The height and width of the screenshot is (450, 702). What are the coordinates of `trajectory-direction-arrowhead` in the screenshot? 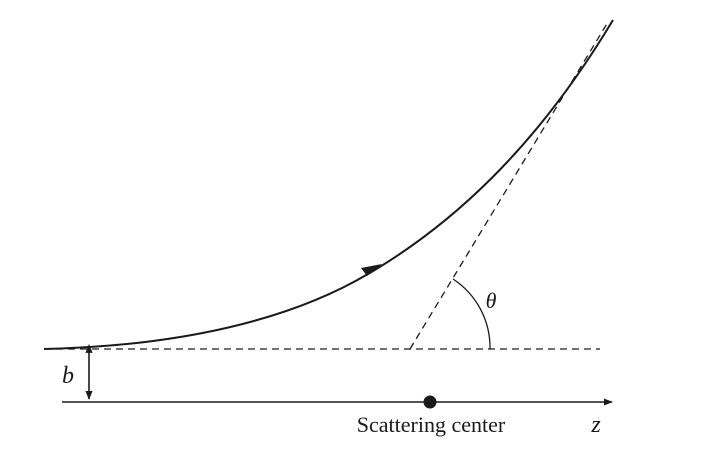 It's located at (371, 270).